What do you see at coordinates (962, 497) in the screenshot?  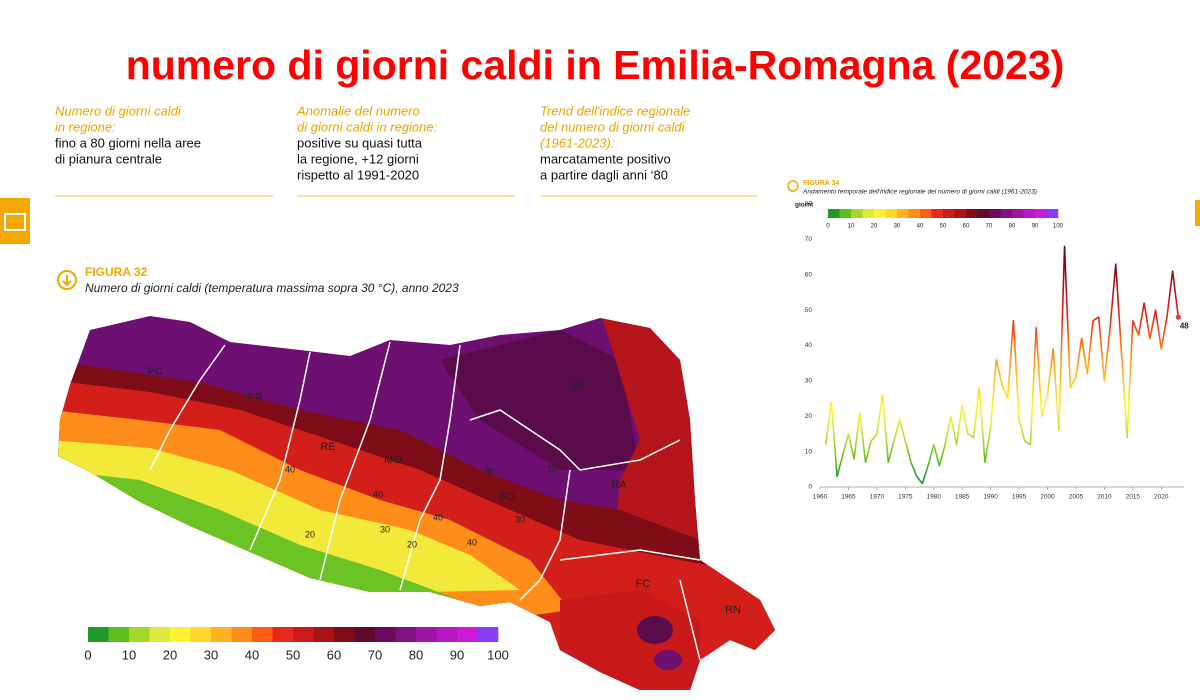 I see `x-tick-label: 1985` at bounding box center [962, 497].